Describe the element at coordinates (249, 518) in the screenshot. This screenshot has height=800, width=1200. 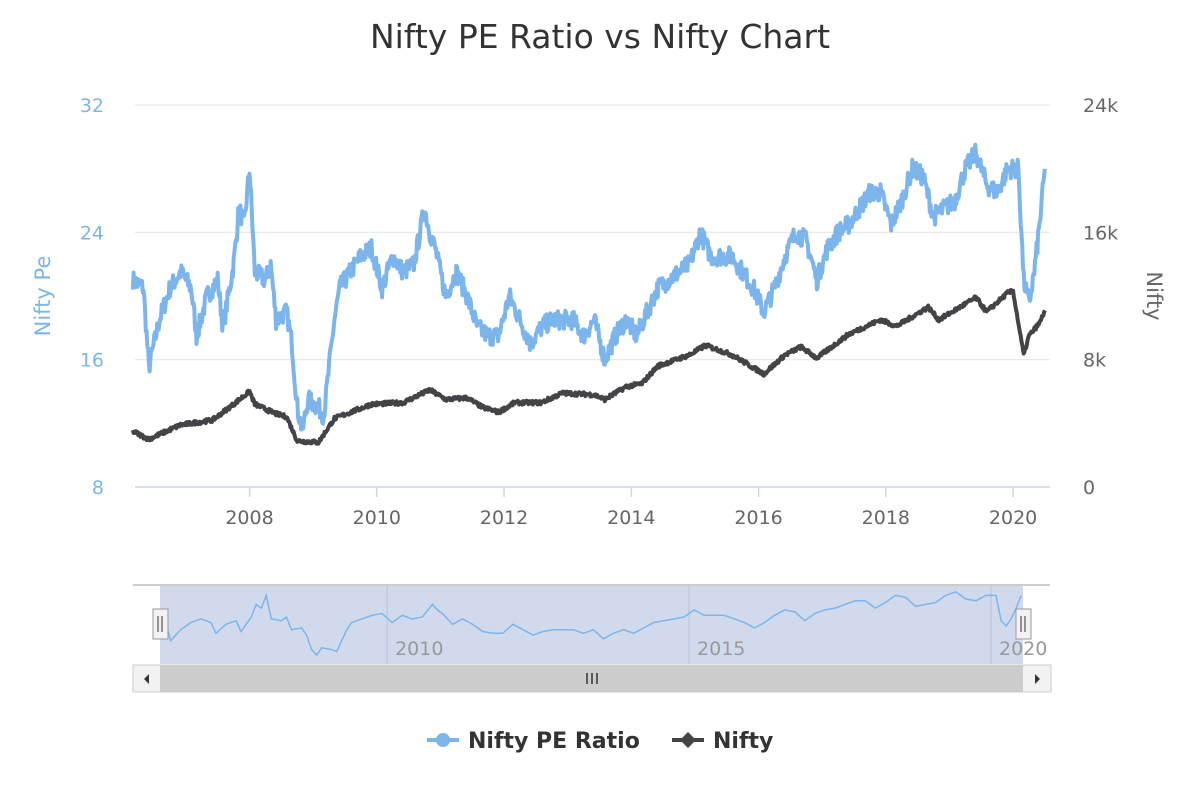
I see `x-tick-label: 2008` at that location.